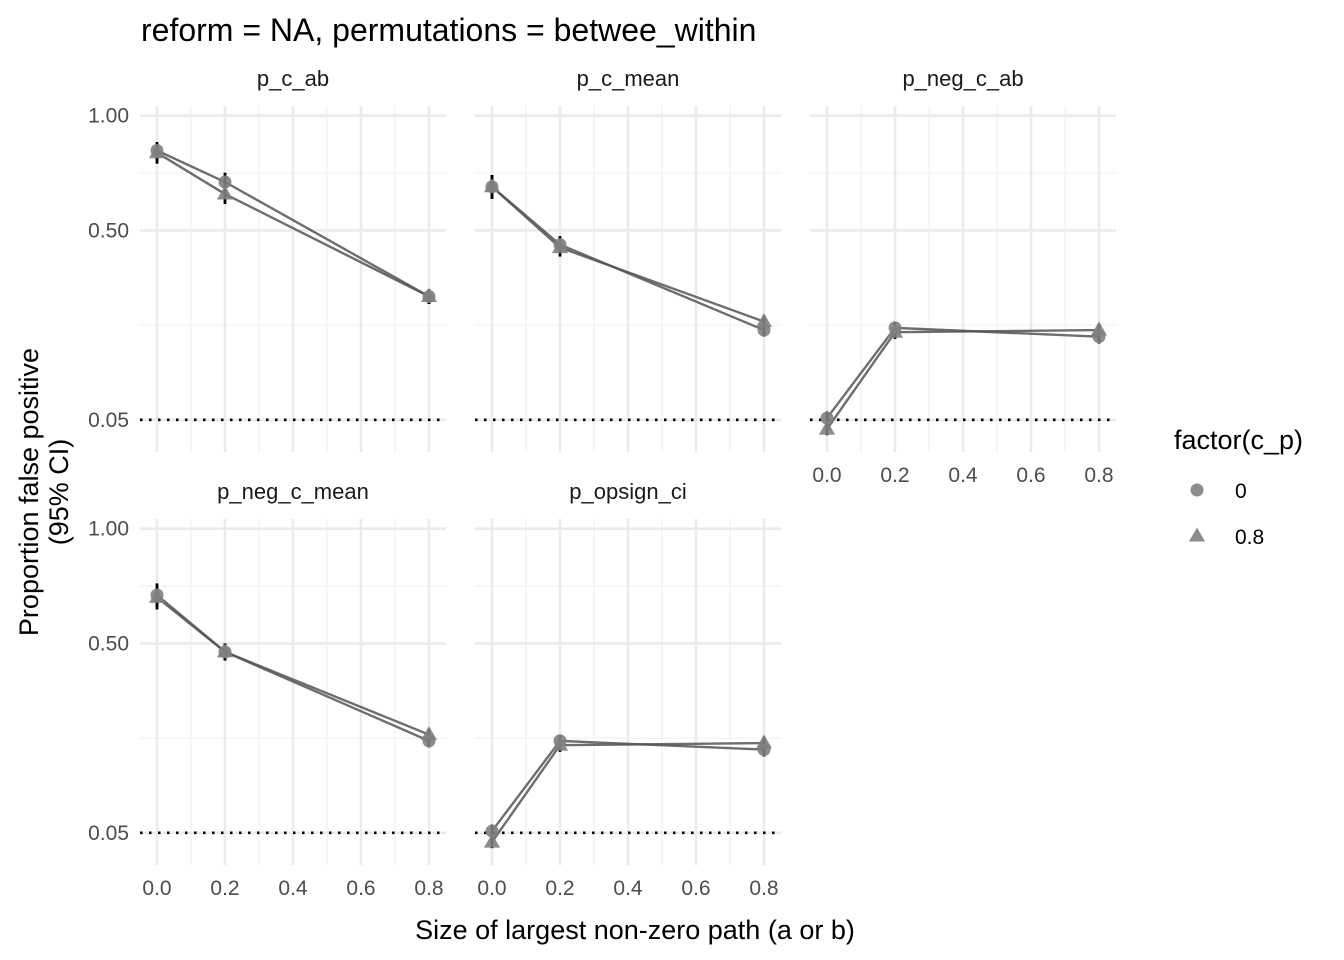 The image size is (1344, 960). What do you see at coordinates (962, 78) in the screenshot?
I see `facet-strip-label: p_neg_c_ab` at bounding box center [962, 78].